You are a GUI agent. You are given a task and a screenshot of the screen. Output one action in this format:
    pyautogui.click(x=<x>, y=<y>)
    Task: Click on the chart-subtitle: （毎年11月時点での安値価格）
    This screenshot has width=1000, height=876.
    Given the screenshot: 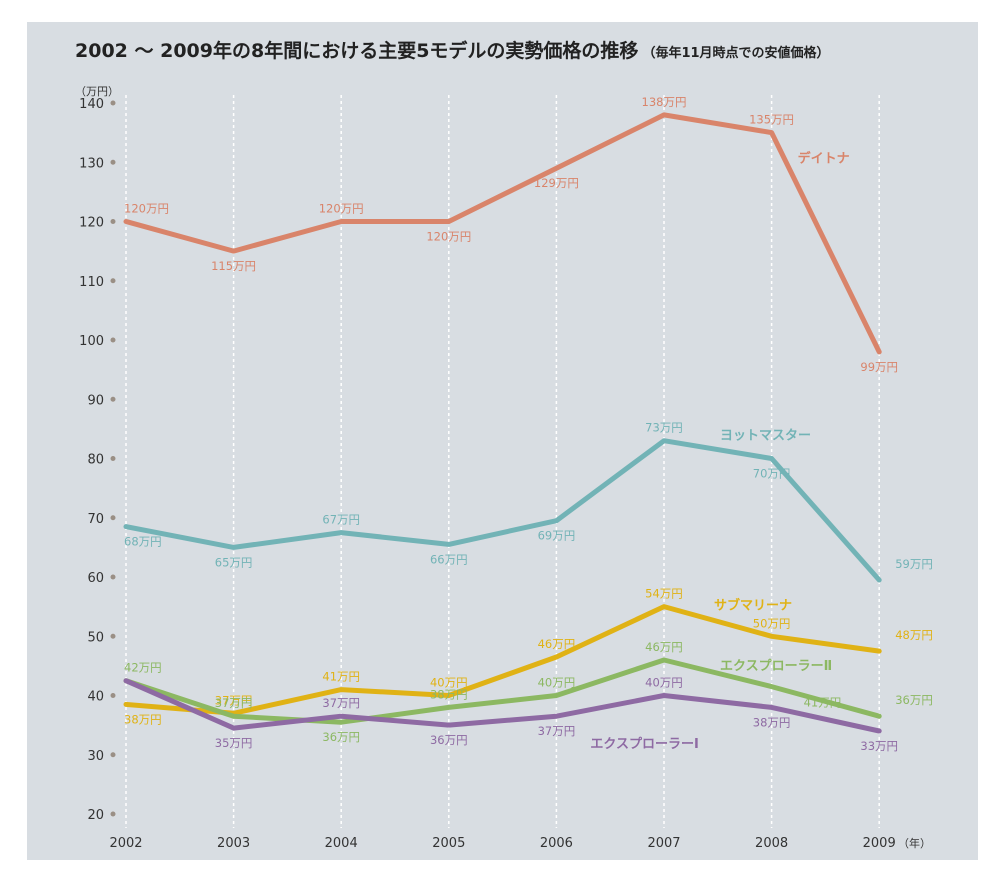 What is the action you would take?
    pyautogui.click(x=736, y=53)
    